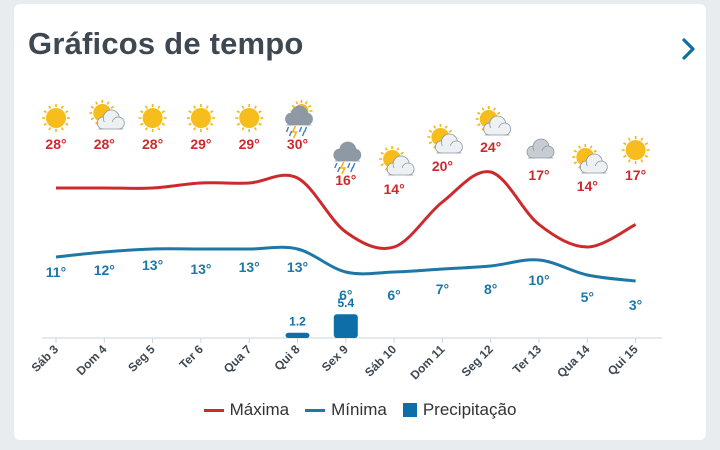  Describe the element at coordinates (92, 360) in the screenshot. I see `x-tick-label: Dom 4` at that location.